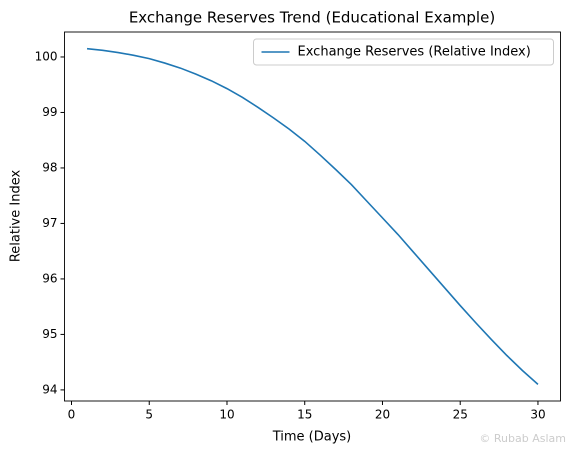 This screenshot has height=455, width=571. What do you see at coordinates (49, 167) in the screenshot?
I see `y-tick-label: 98` at bounding box center [49, 167].